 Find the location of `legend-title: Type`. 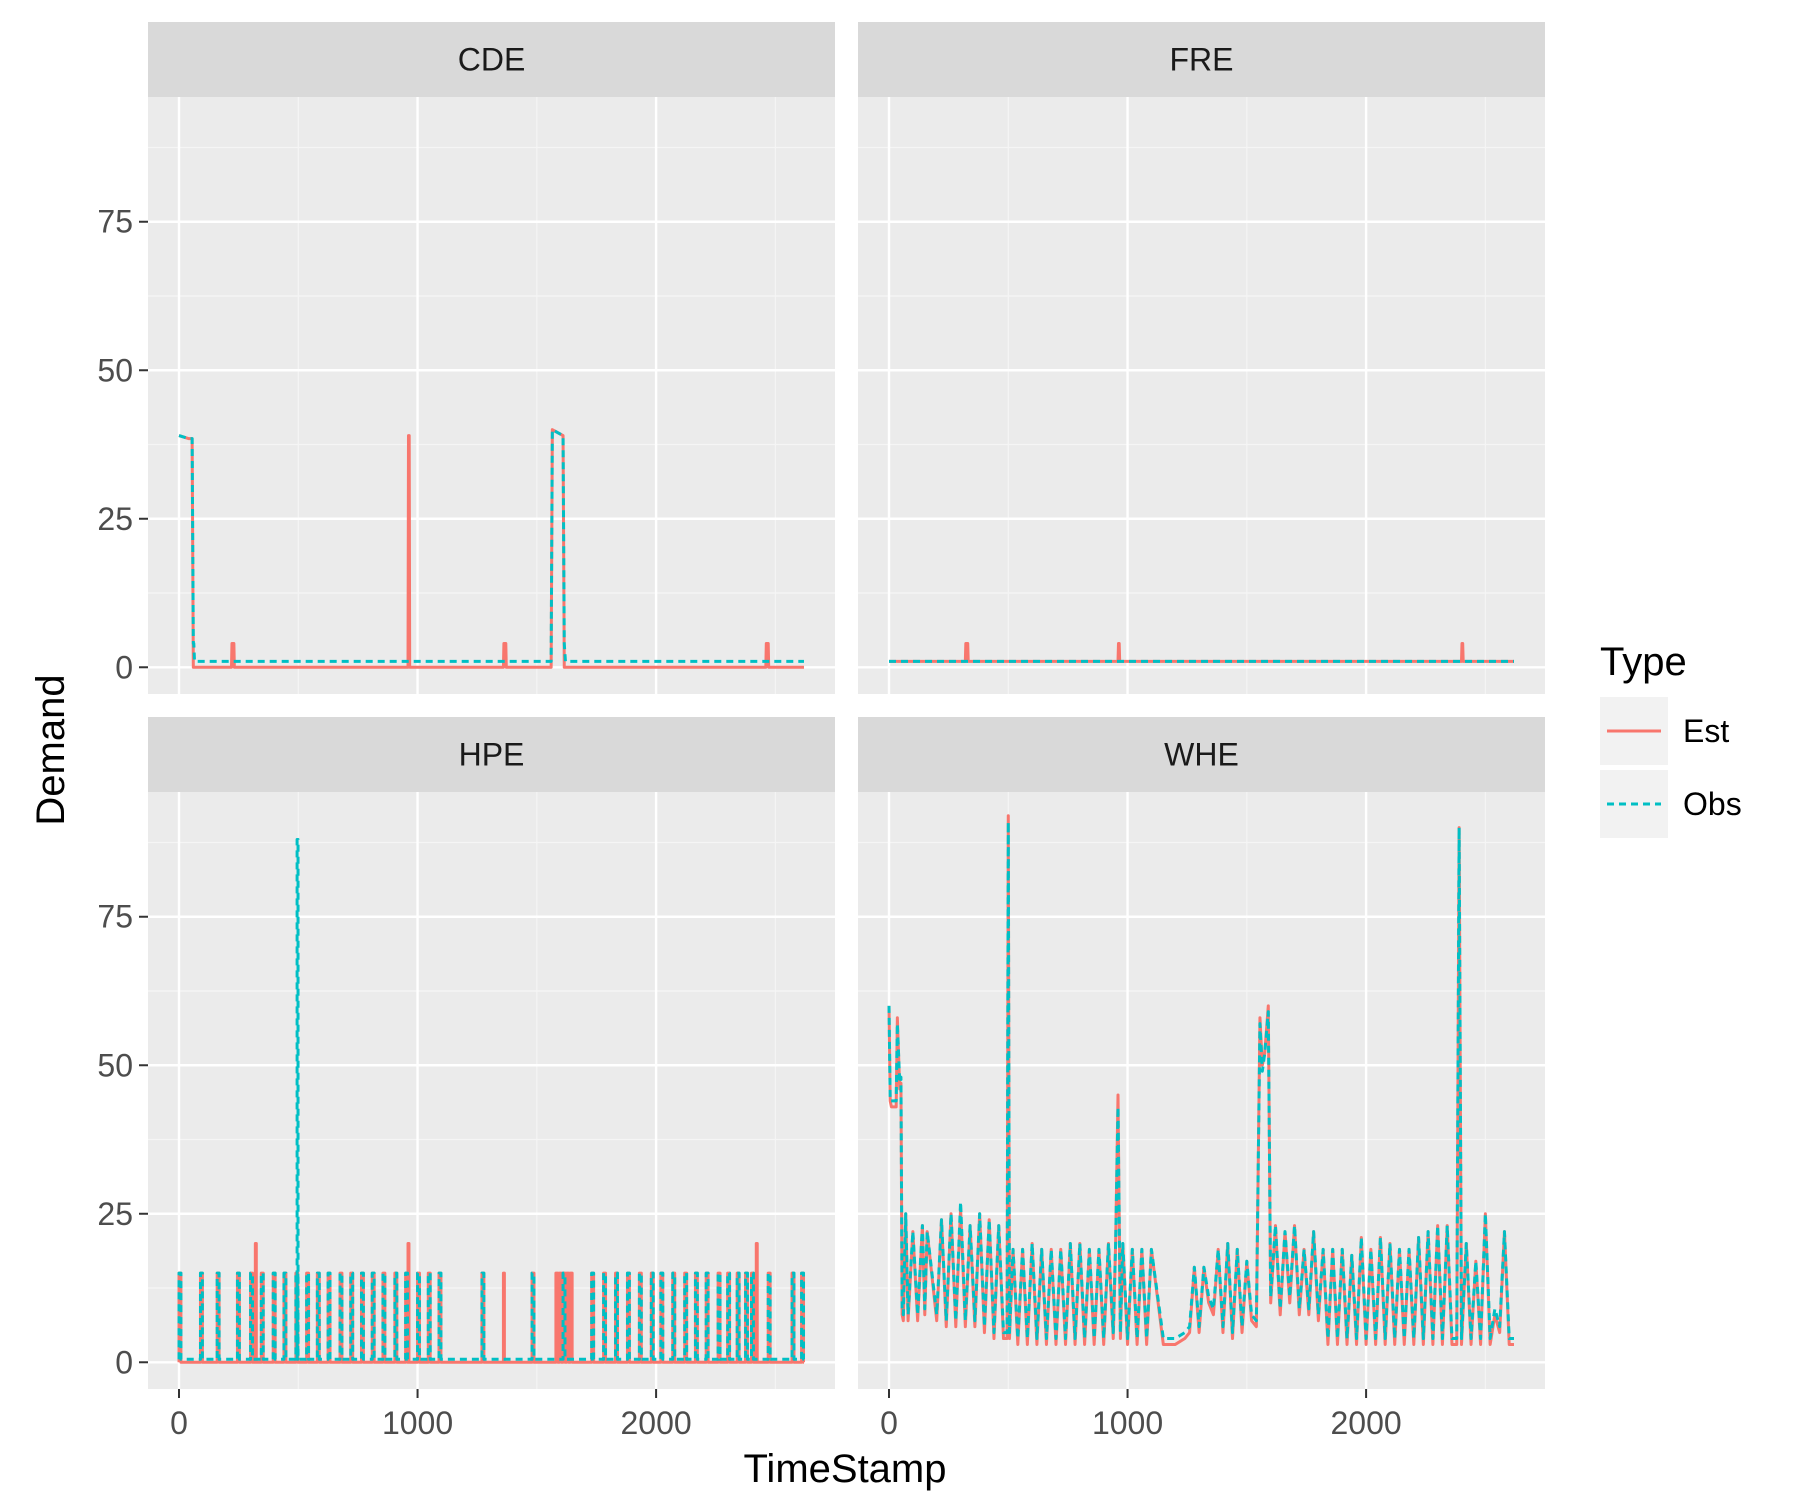

legend-title: Type is located at coordinates (1643, 662).